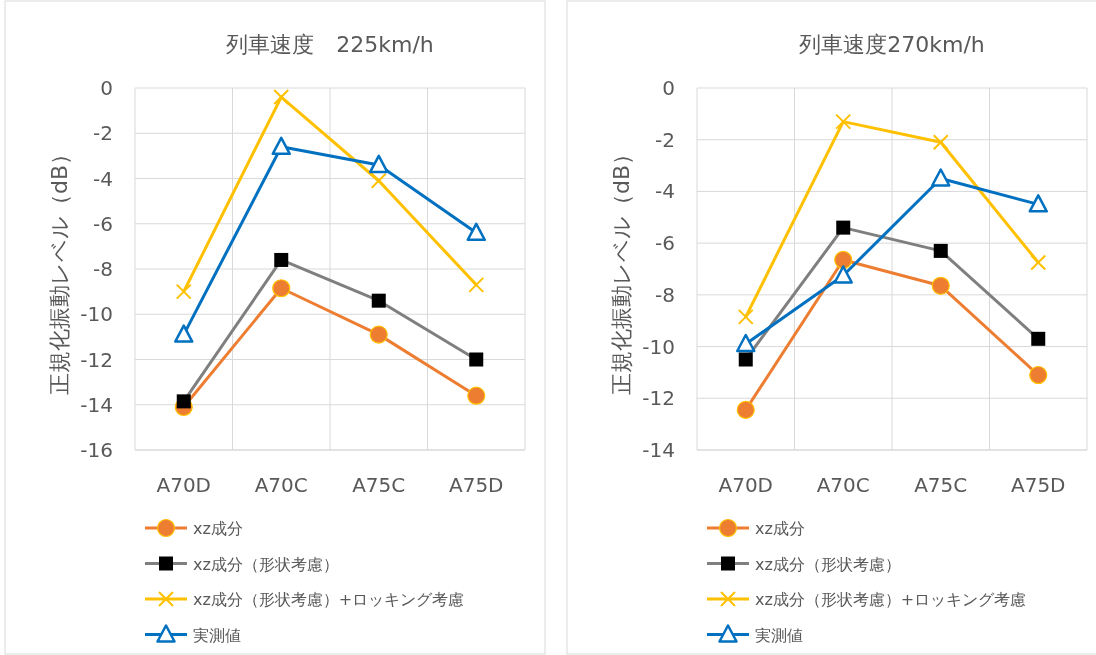 The width and height of the screenshot is (1096, 655). I want to click on chart-title: 列車速度270km/h, so click(892, 44).